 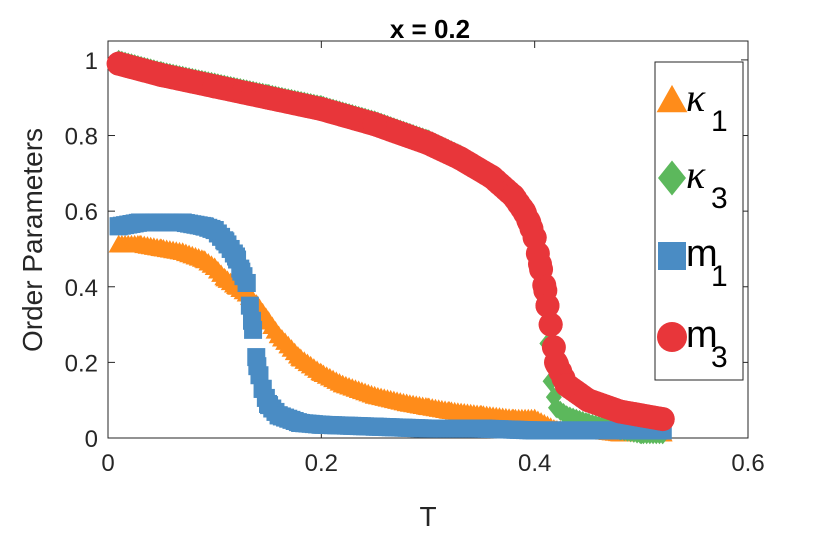 I want to click on x-tick-label: 0.2, so click(x=321, y=463).